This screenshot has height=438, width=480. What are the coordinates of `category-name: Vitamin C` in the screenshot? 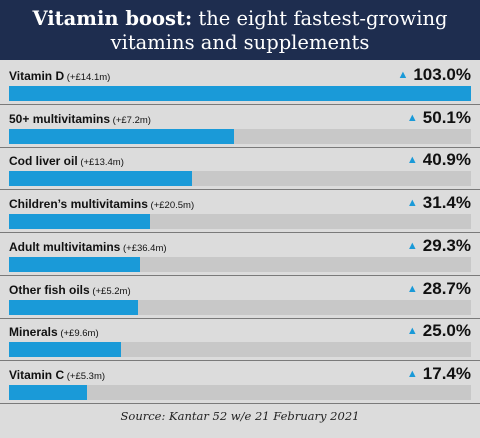 It's located at (37, 374).